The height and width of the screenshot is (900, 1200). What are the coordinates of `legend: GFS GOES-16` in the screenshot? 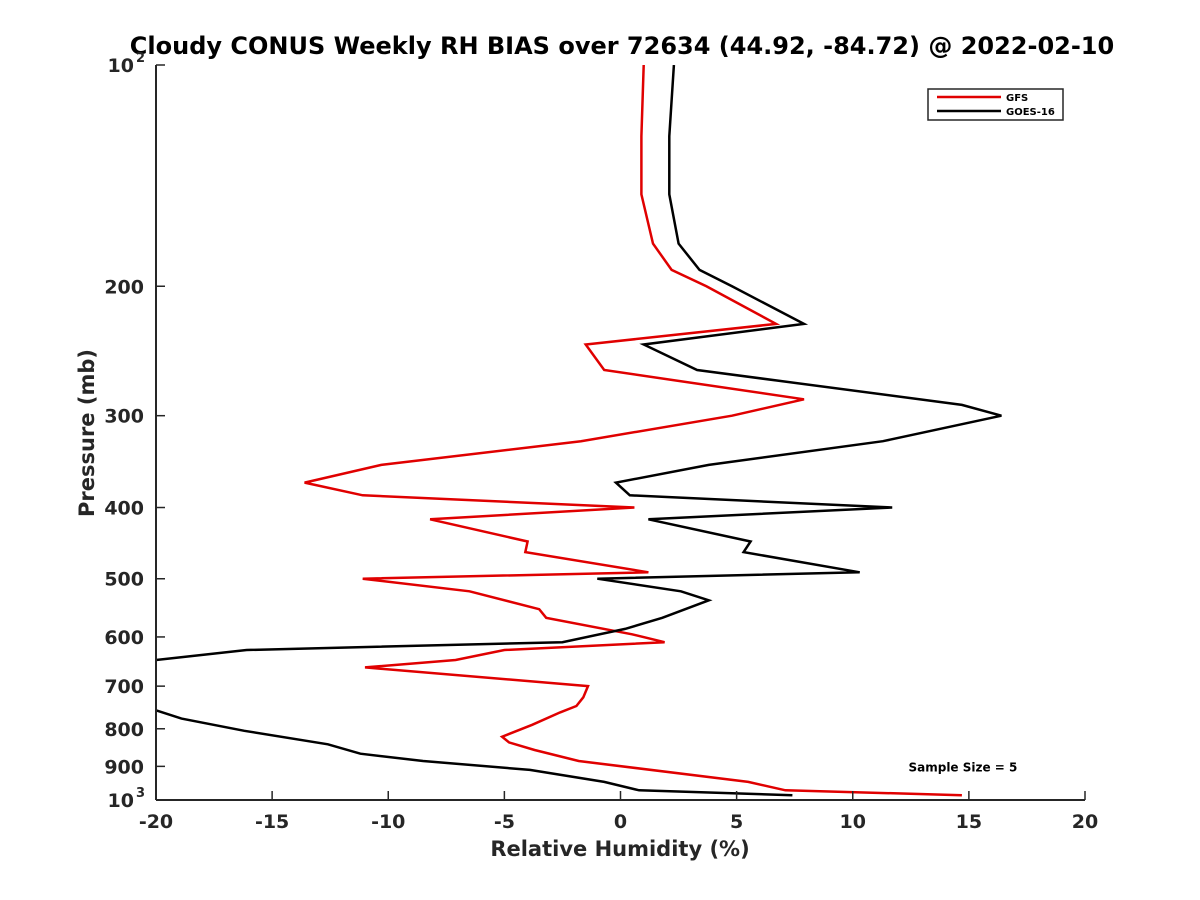 It's located at (995, 104).